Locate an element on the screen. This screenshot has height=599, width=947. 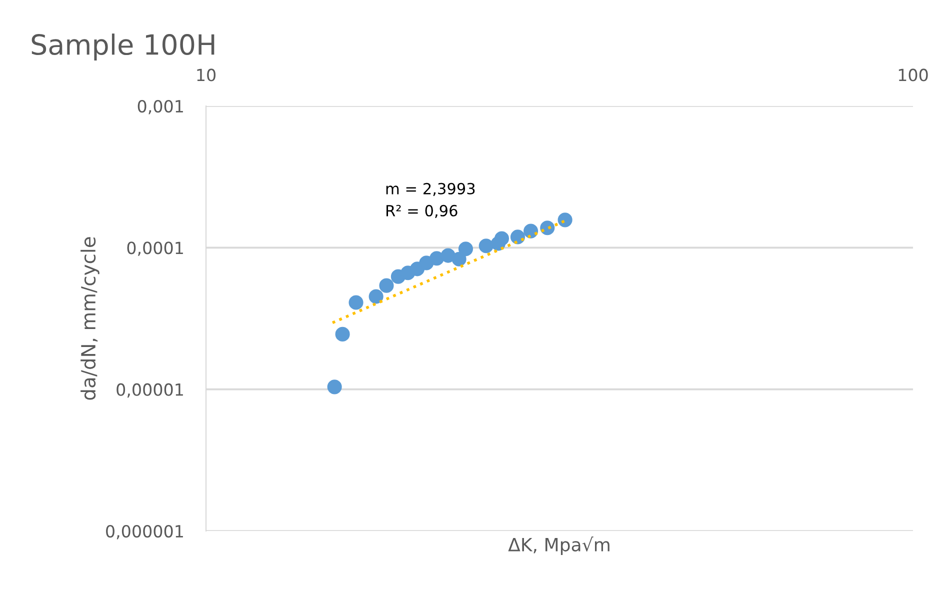
y-tick-label: 0,001 is located at coordinates (160, 107).